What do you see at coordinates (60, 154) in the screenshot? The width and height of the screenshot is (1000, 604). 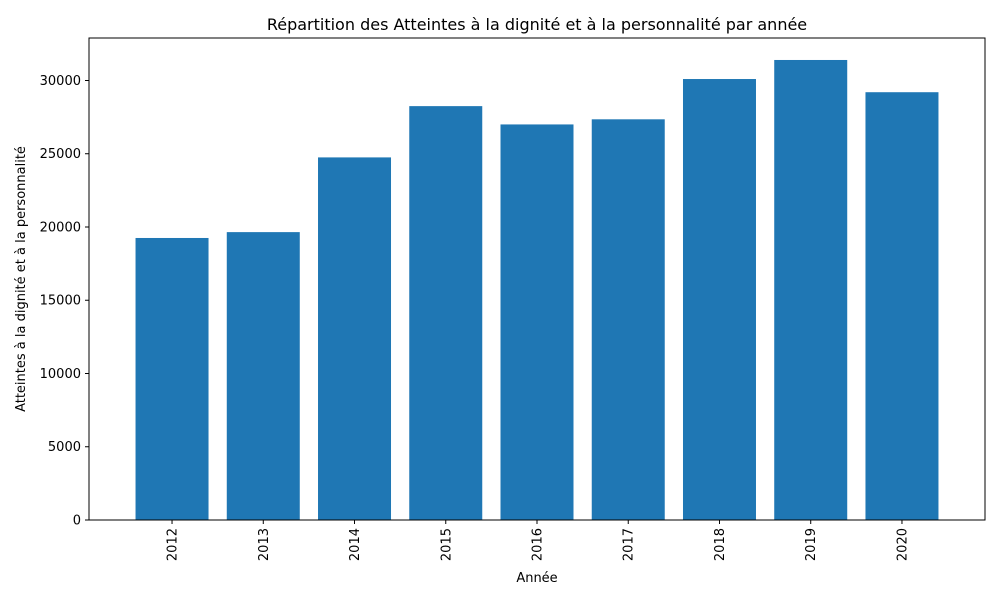 I see `y-tick-label: 25000` at bounding box center [60, 154].